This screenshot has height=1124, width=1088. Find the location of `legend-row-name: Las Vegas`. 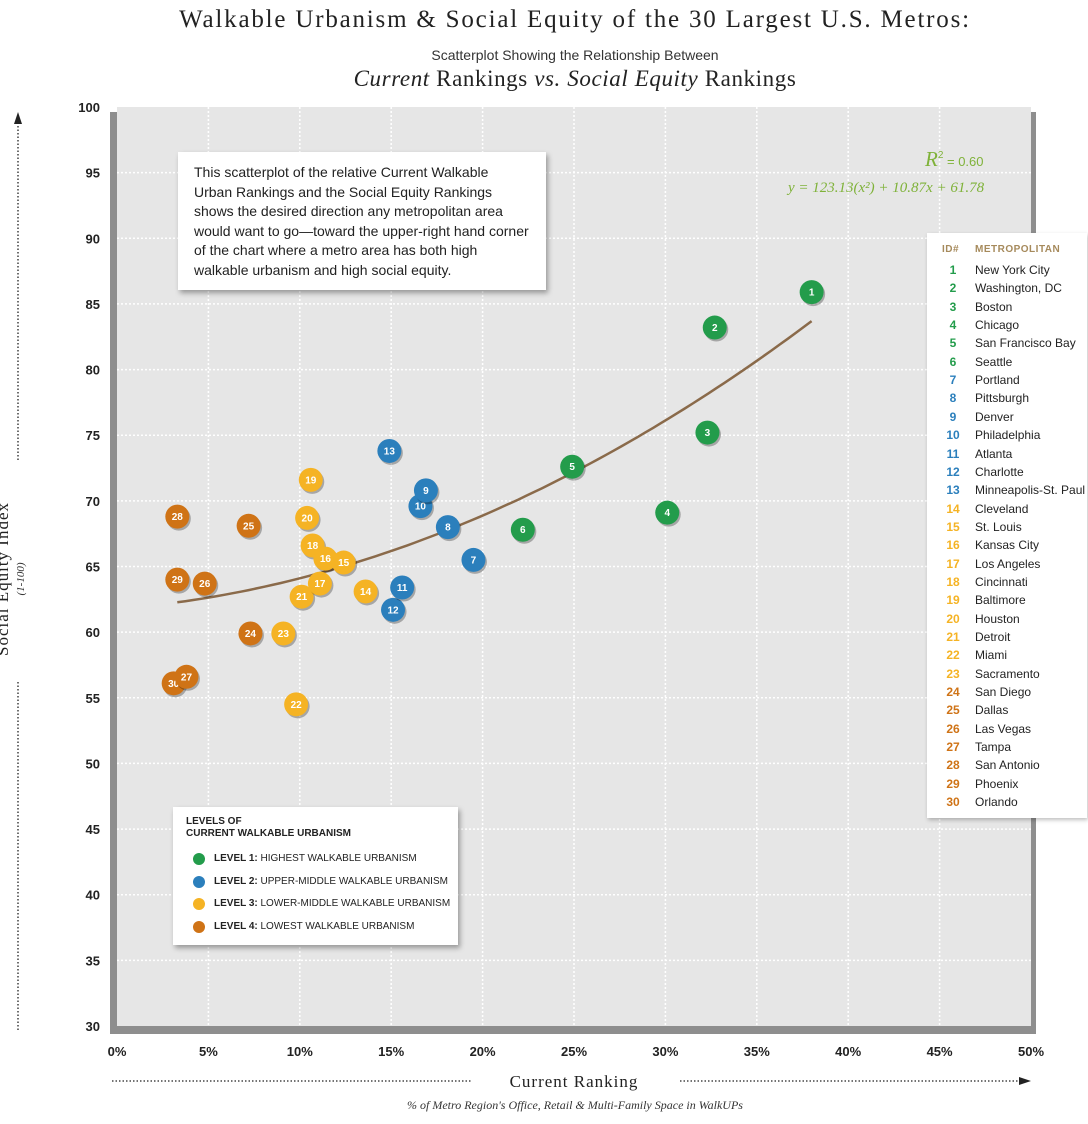

legend-row-name: Las Vegas is located at coordinates (1003, 728).